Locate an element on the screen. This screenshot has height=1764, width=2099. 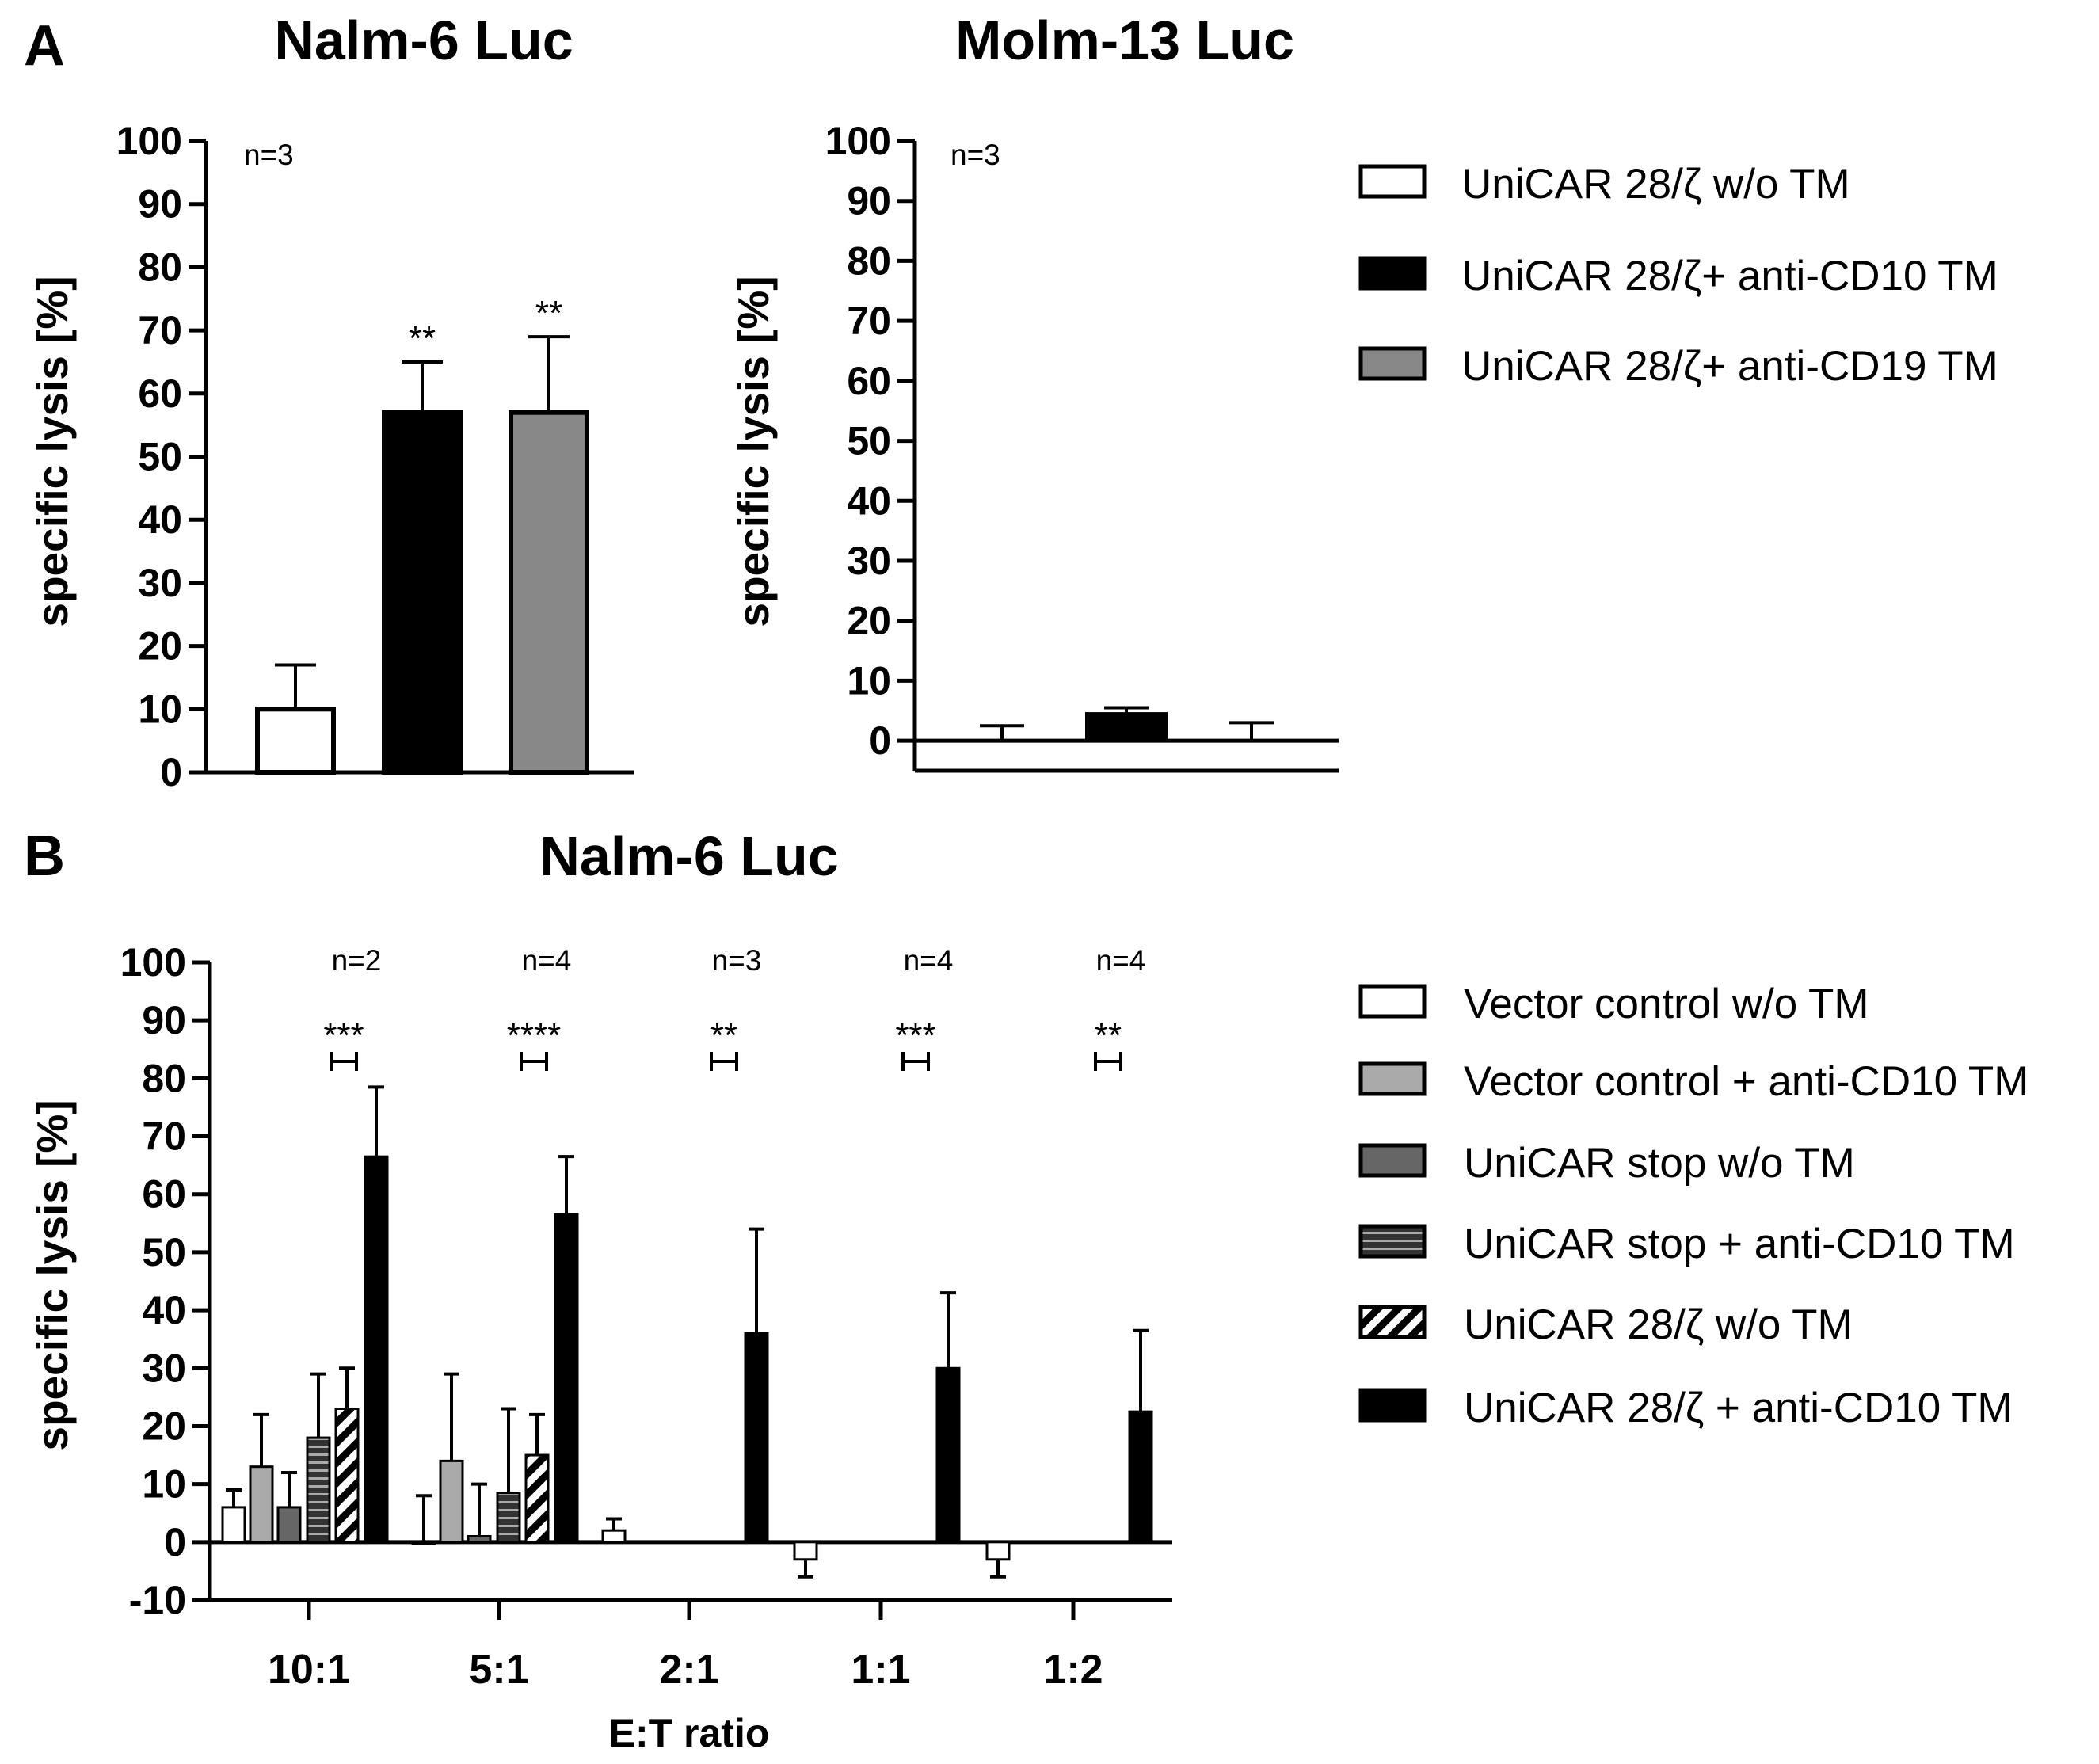
x-tick-label: 10:1 is located at coordinates (309, 1670).